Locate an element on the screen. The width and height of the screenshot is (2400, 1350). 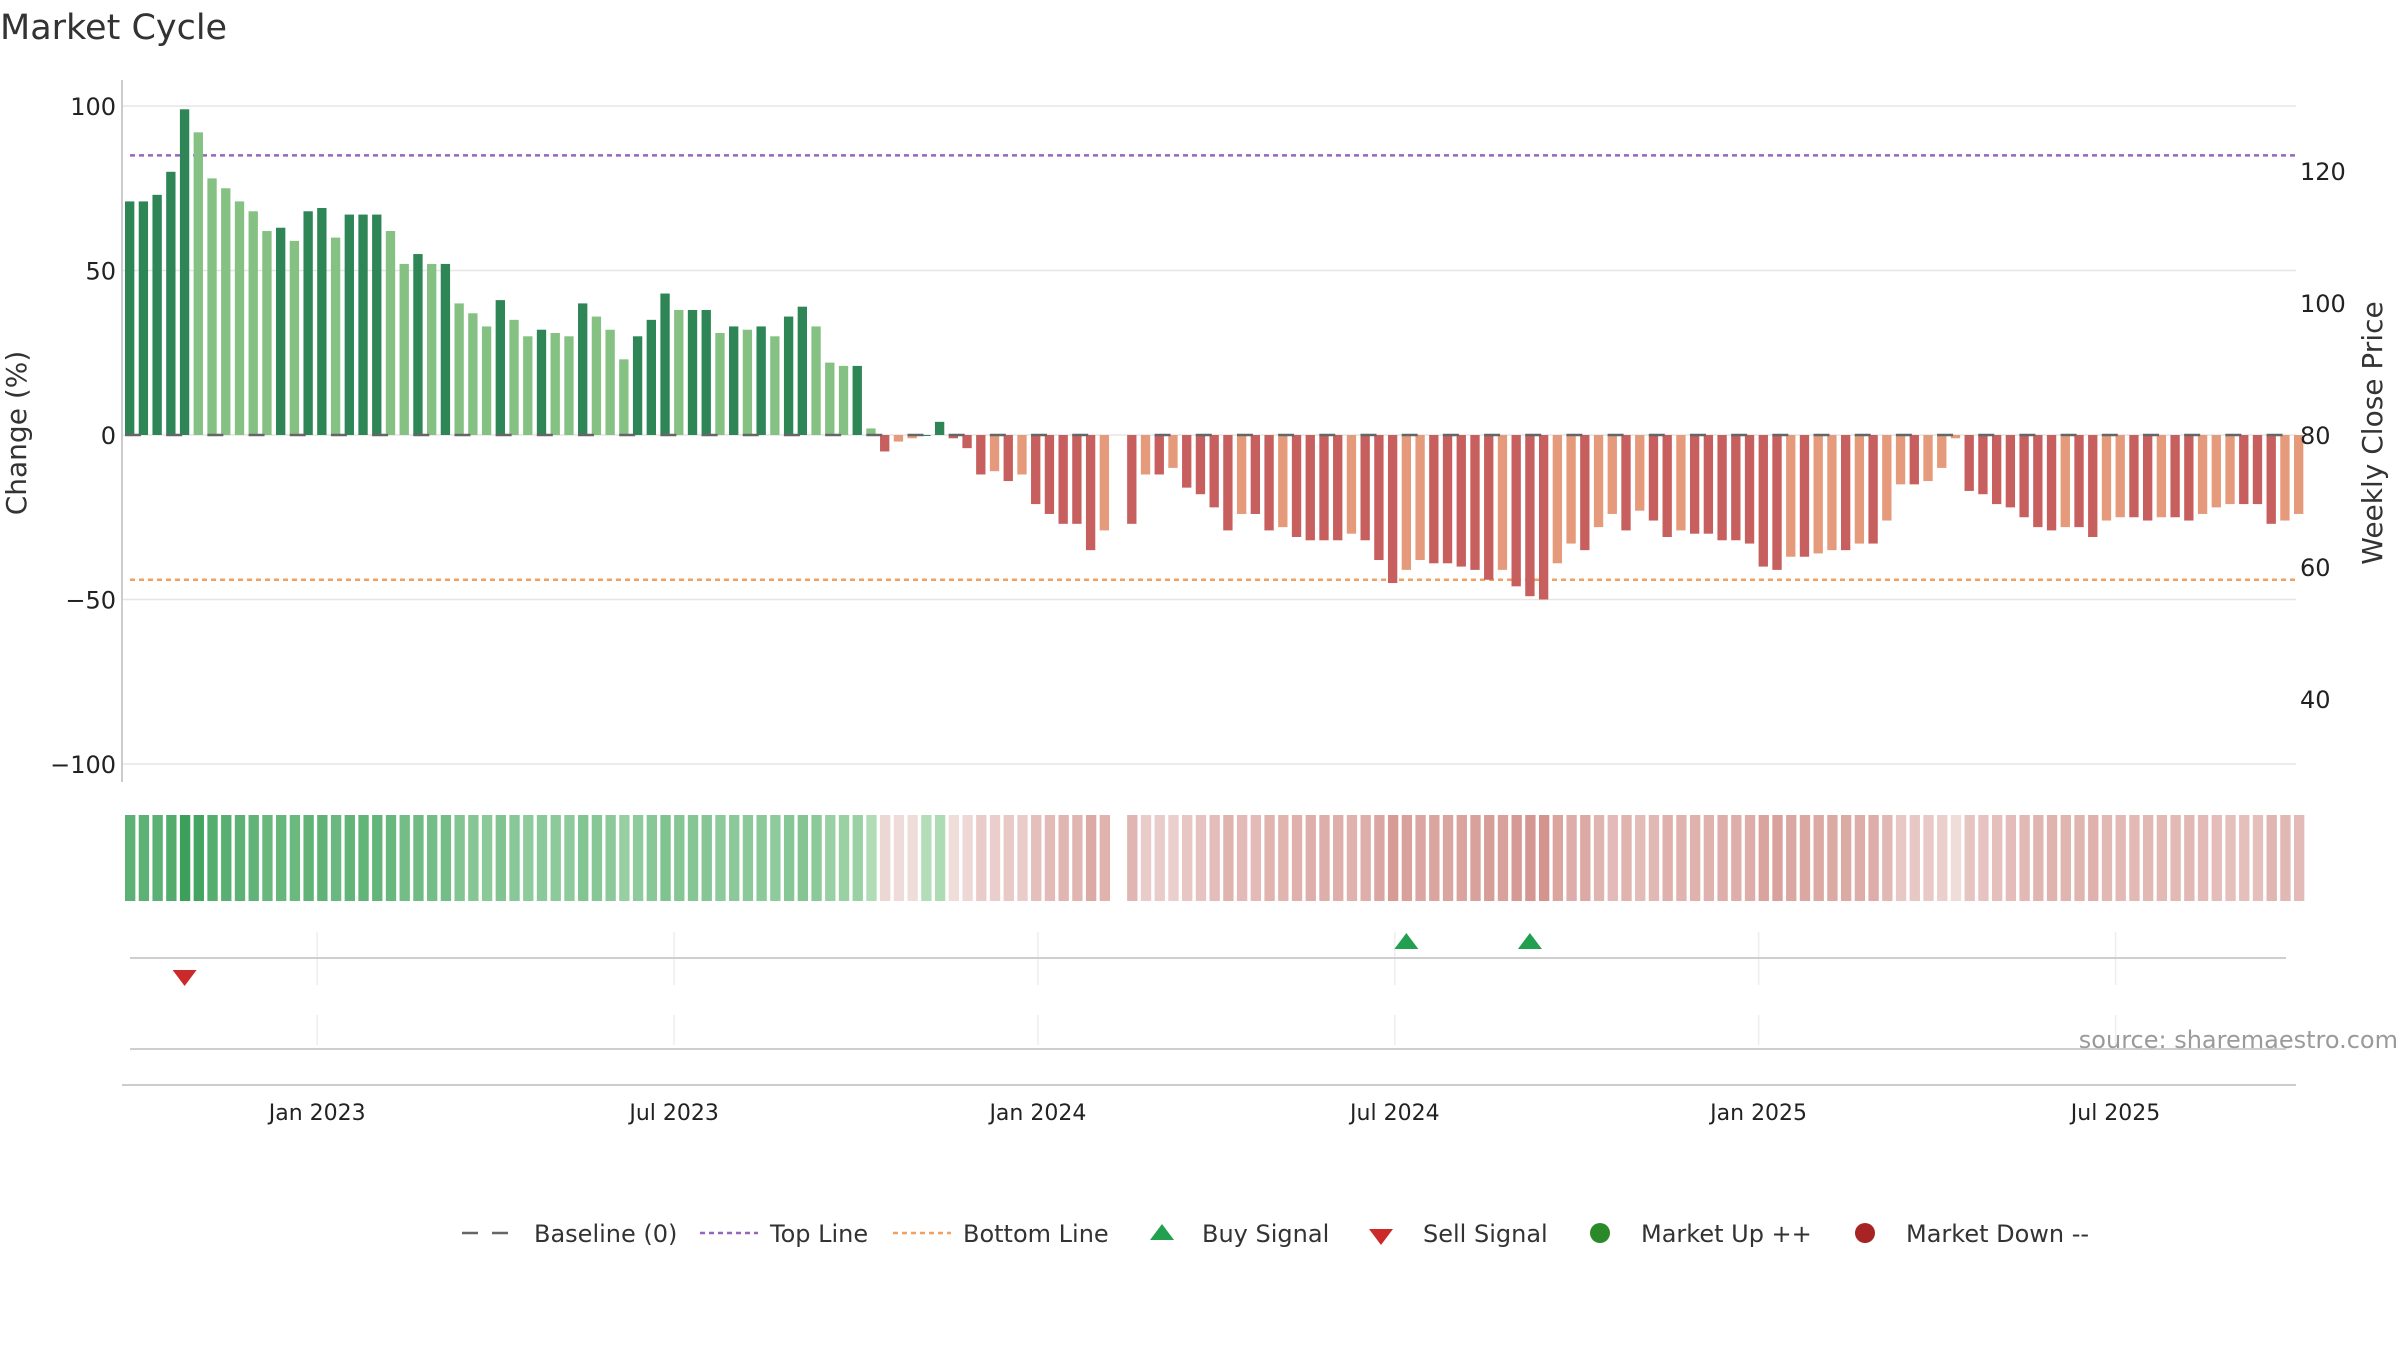
date-tick-label: Jul 2024 is located at coordinates (1394, 1113).